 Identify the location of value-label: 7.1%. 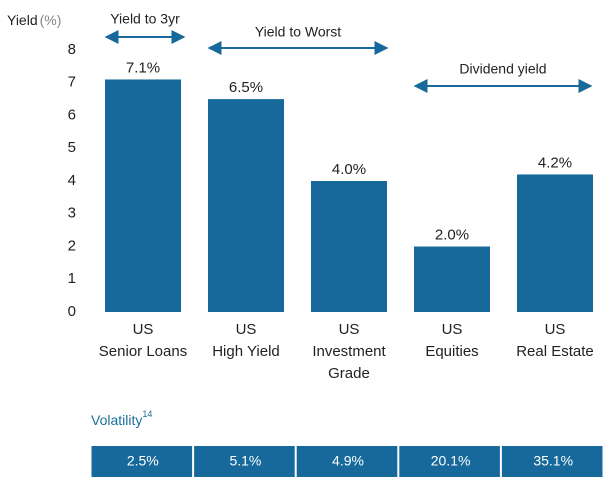
(143, 67).